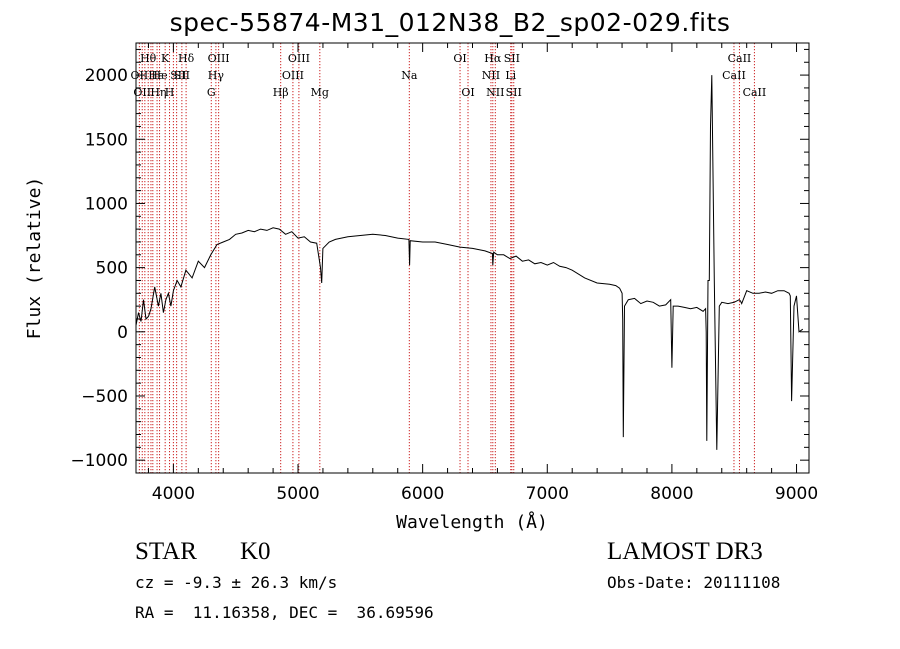 This screenshot has height=649, width=900. Describe the element at coordinates (158, 92) in the screenshot. I see `line-marker-label: Hη` at that location.